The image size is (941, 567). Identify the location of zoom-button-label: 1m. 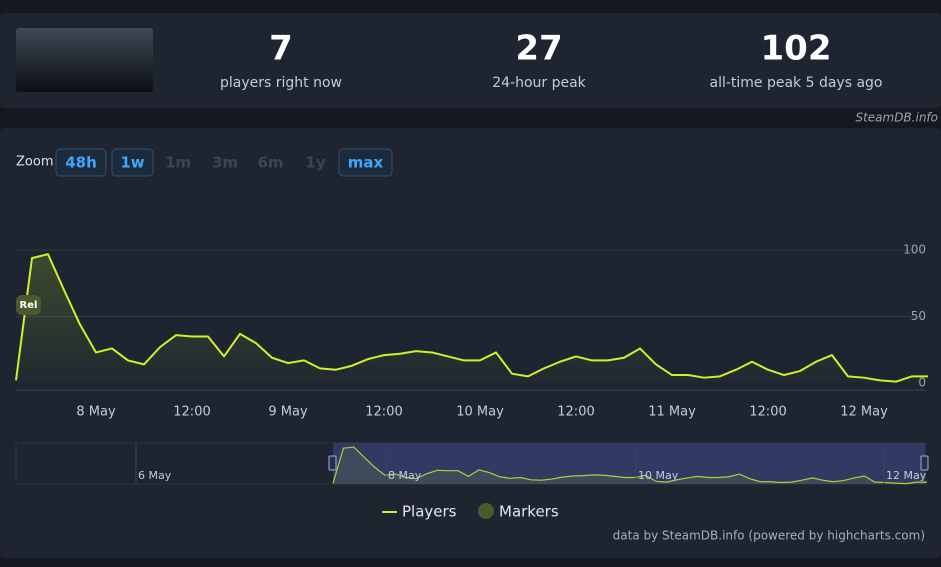
(178, 163).